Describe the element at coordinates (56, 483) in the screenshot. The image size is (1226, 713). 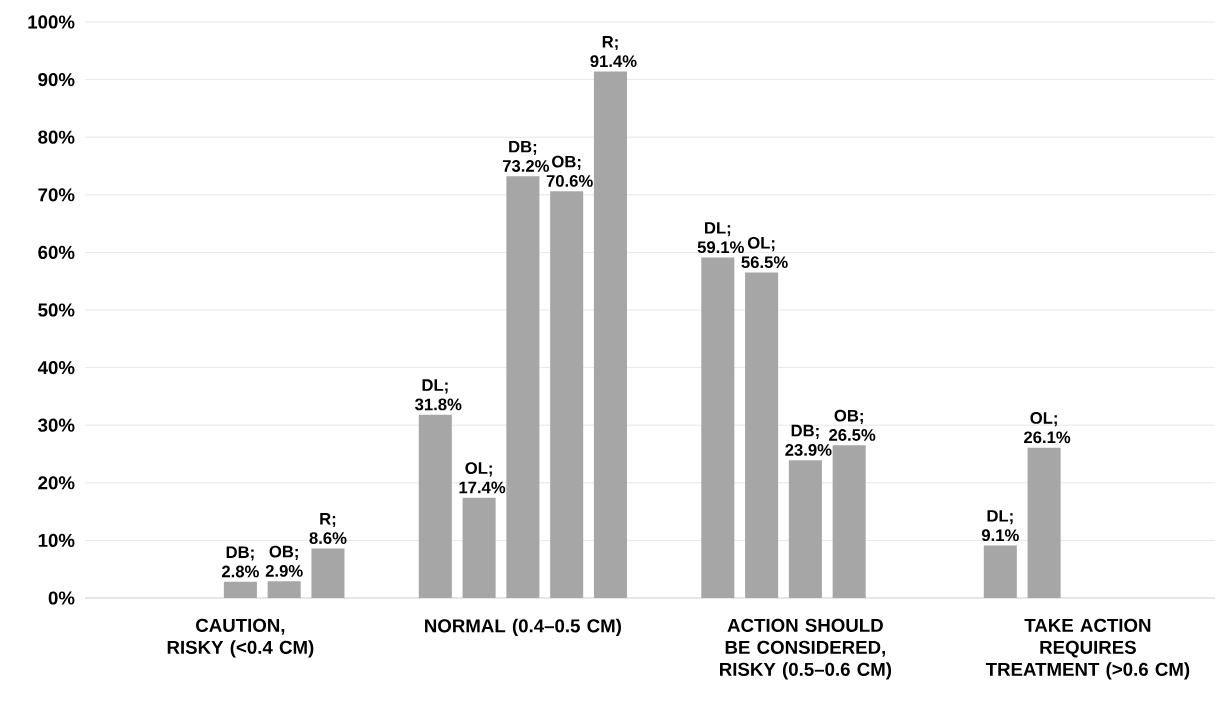
I see `y-tick-label: 20%` at that location.